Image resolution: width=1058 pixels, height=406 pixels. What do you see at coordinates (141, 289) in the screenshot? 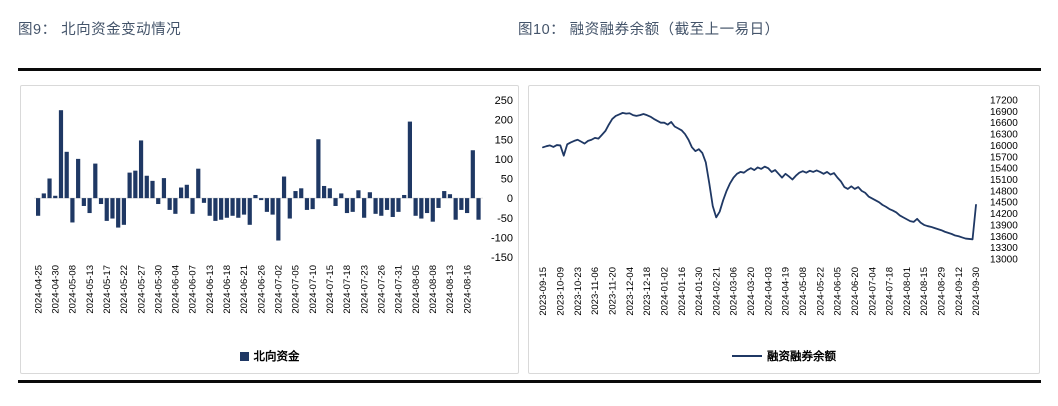
I see `svg-text: 2024-05-27` at bounding box center [141, 289].